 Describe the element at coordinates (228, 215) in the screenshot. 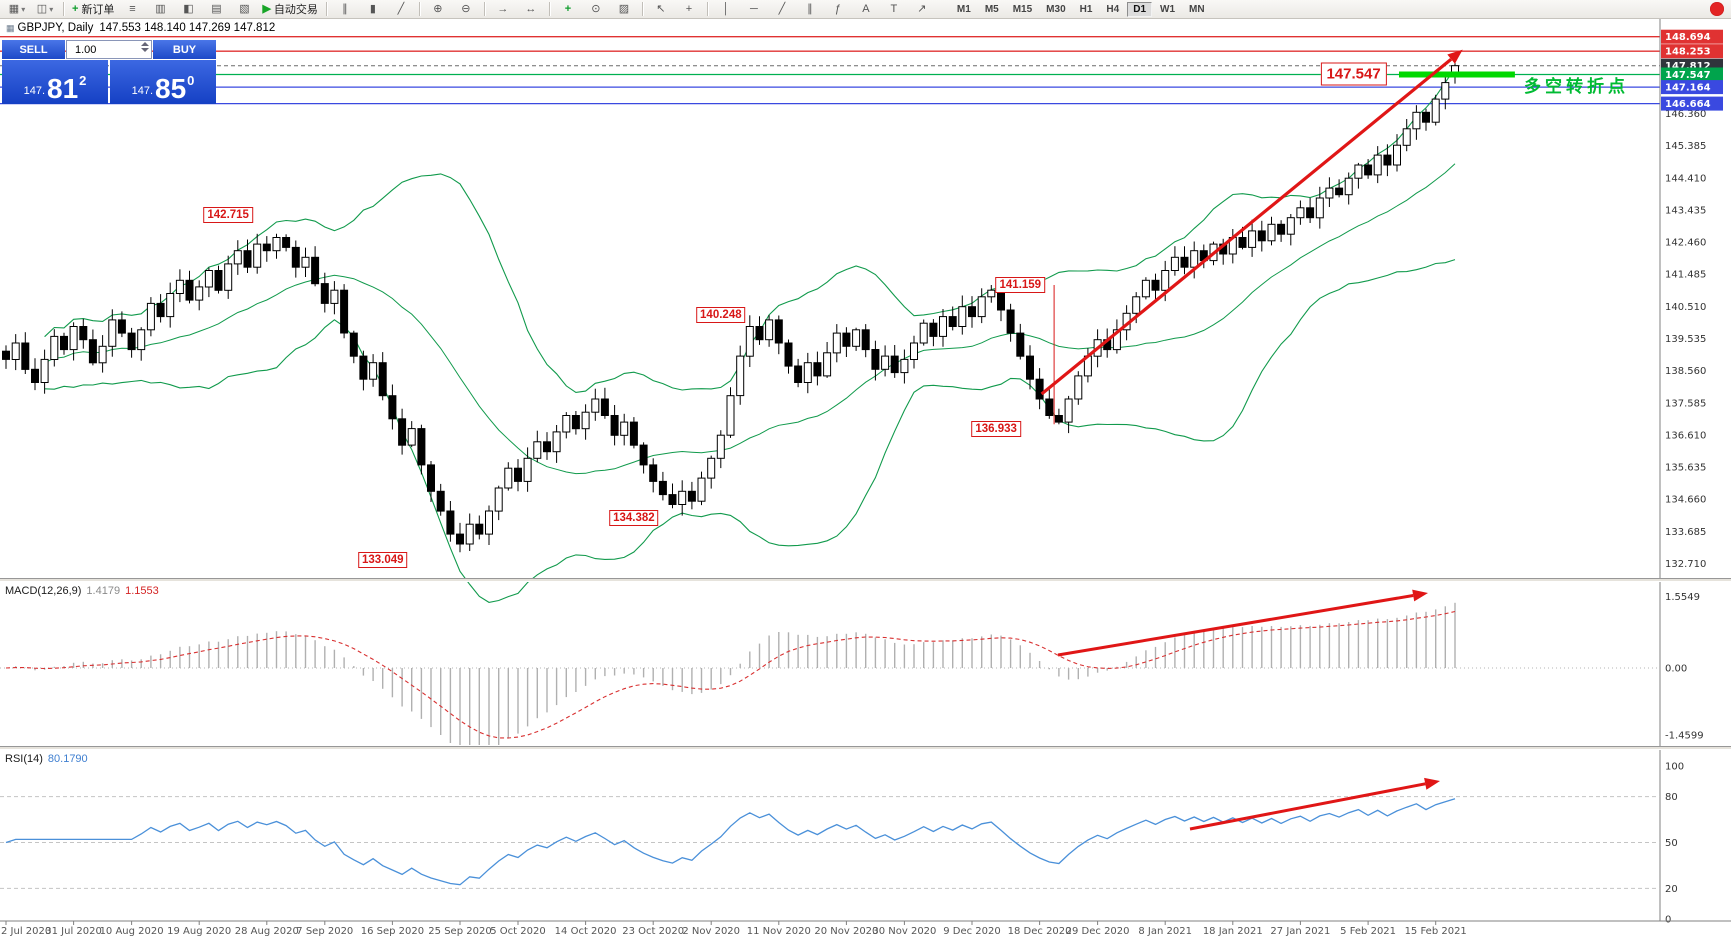

I see `price-annotation-label: 142.715` at that location.